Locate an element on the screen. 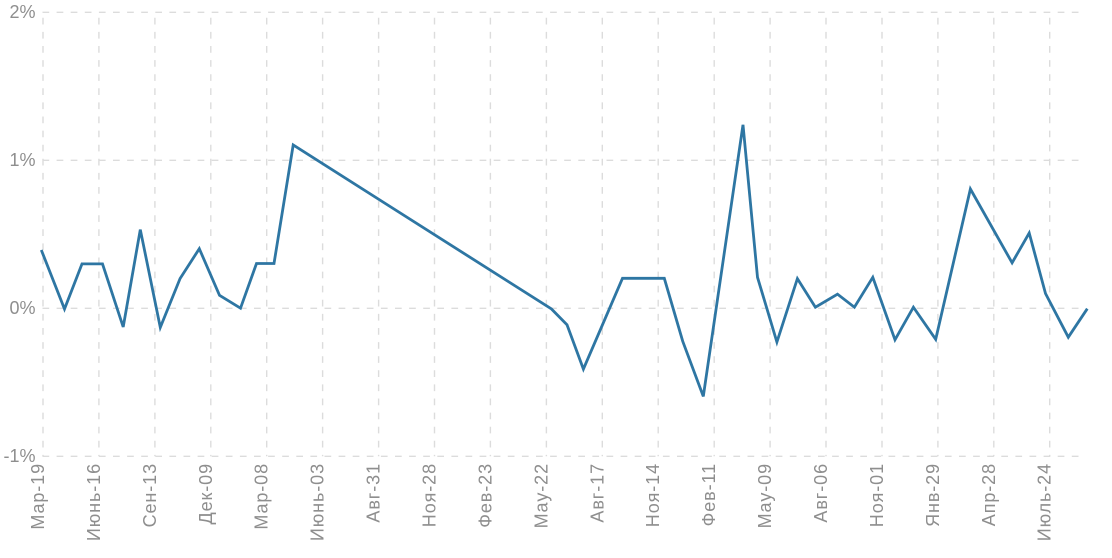 This screenshot has height=558, width=1112. svg-text: Мар-08 is located at coordinates (262, 496).